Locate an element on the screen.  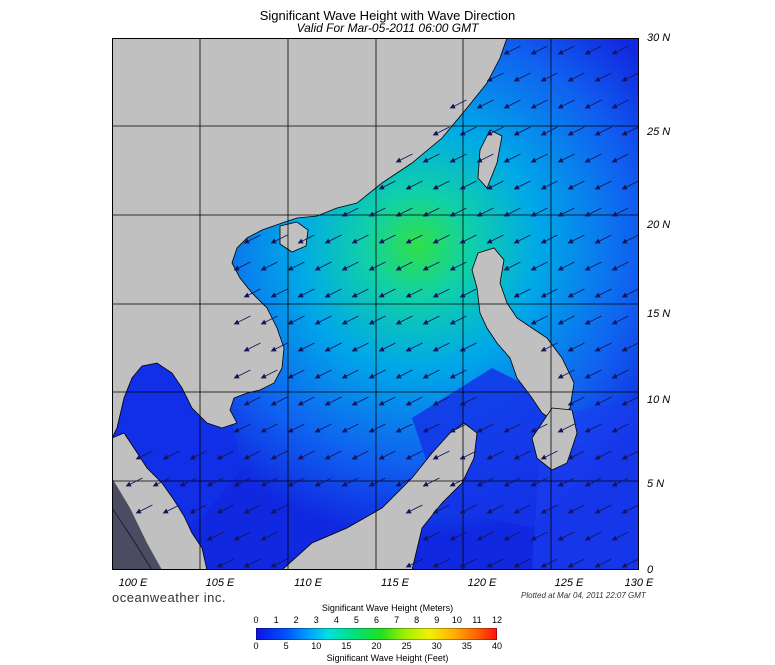
meter-tick: 5 is located at coordinates (356, 620).